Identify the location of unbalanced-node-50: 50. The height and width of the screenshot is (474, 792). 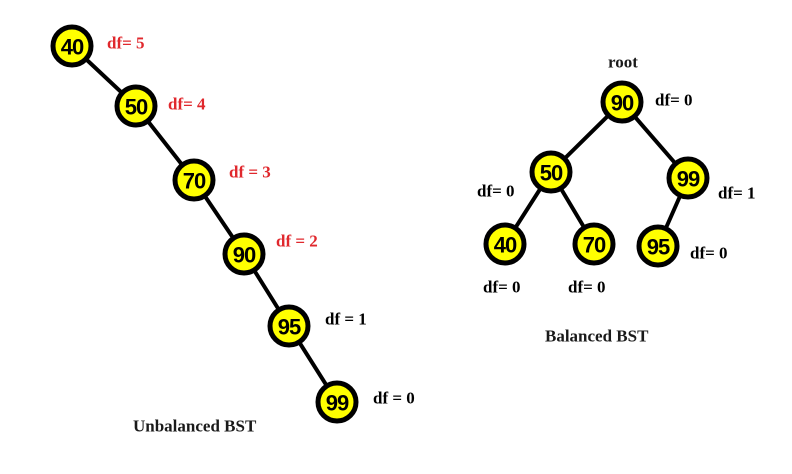
(136, 106).